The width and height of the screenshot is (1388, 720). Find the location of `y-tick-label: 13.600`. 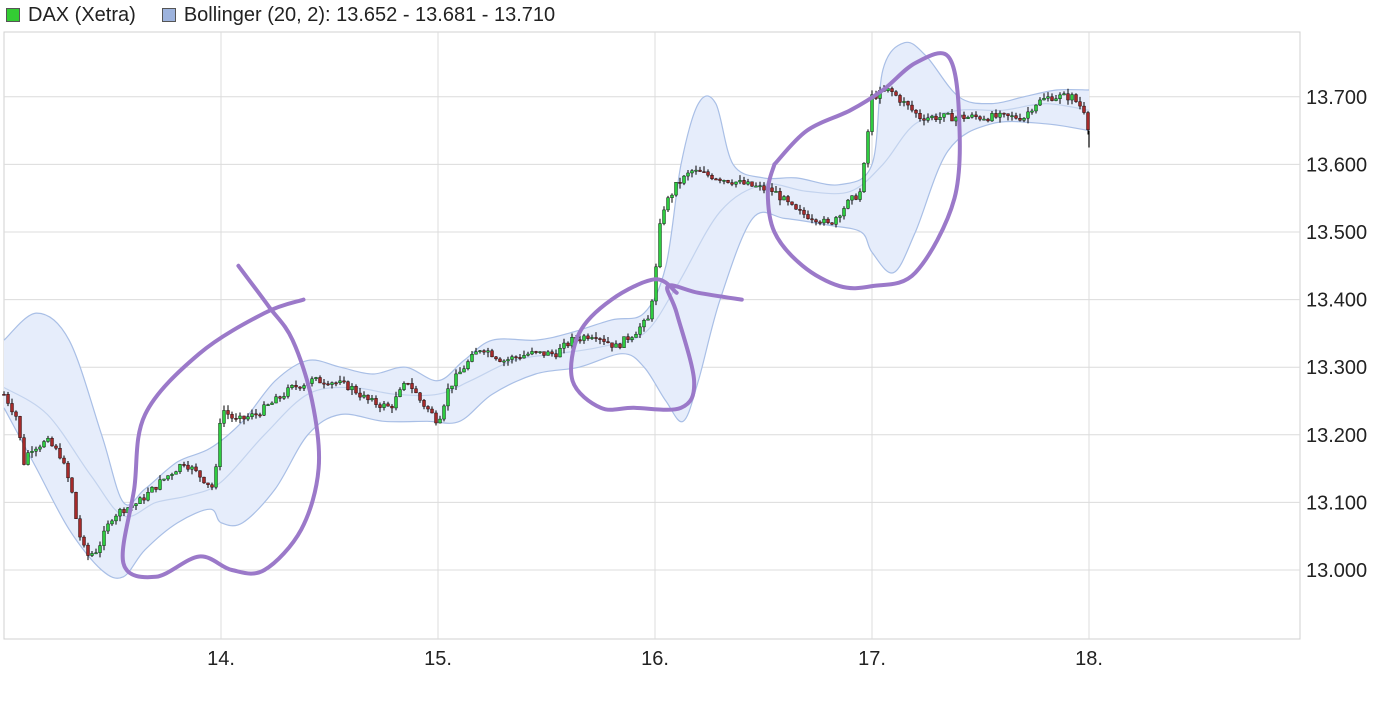

y-tick-label: 13.600 is located at coordinates (1336, 165).